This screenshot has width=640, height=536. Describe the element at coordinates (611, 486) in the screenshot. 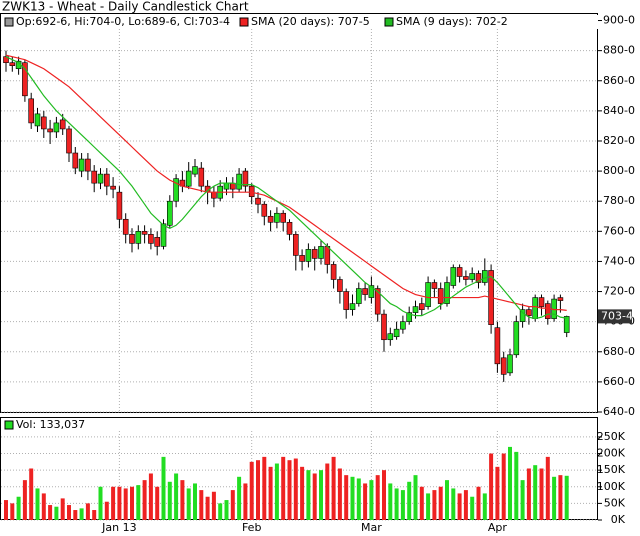

I see `y-tick-label: 100K` at that location.